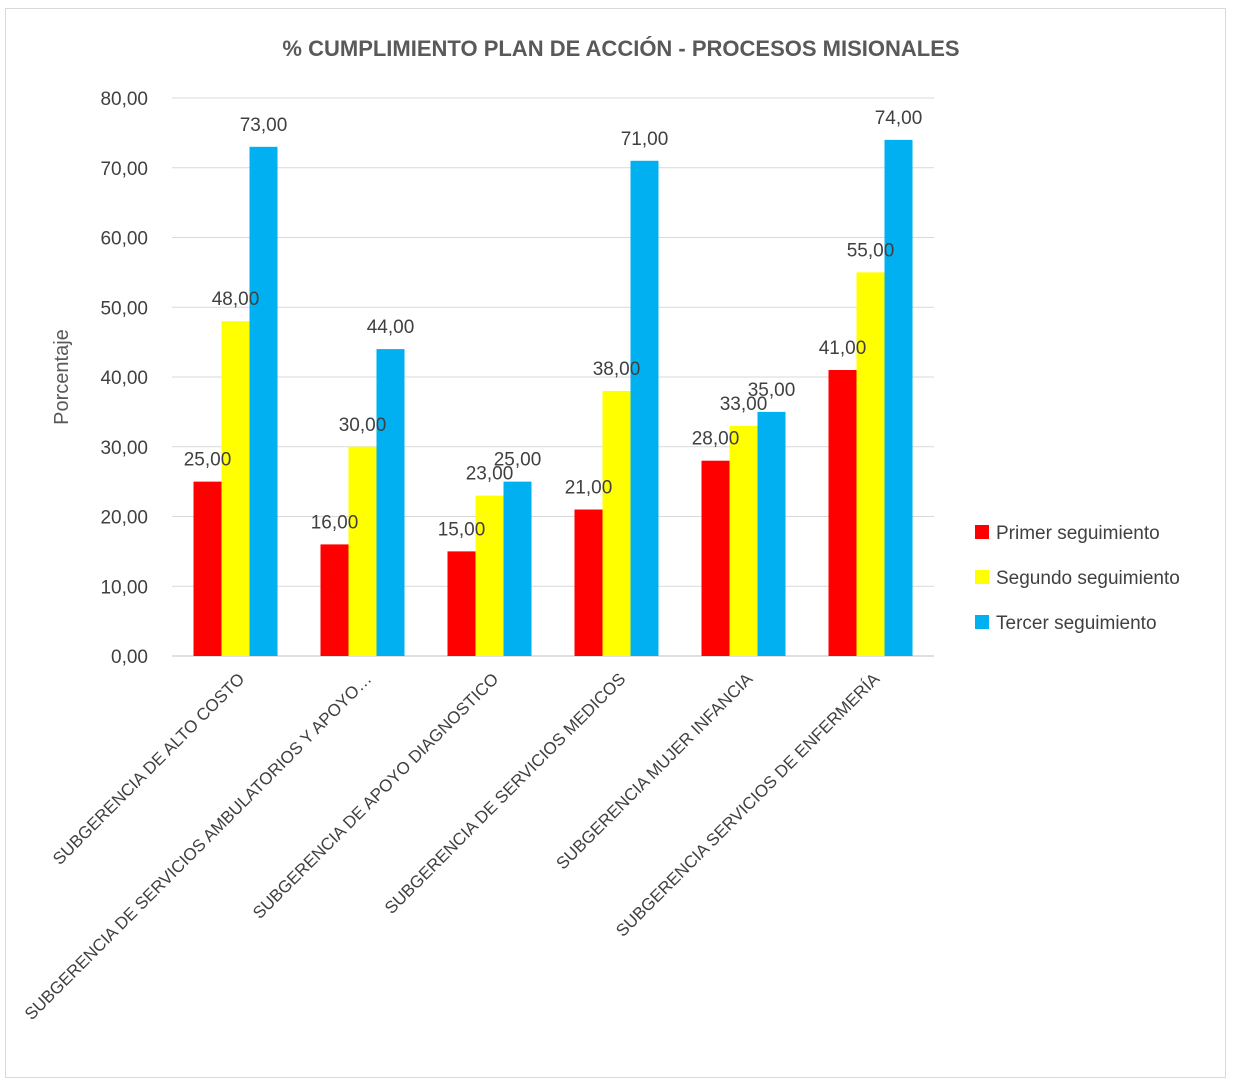 This screenshot has height=1082, width=1233. Describe the element at coordinates (264, 125) in the screenshot. I see `data-label: 73,00` at that location.